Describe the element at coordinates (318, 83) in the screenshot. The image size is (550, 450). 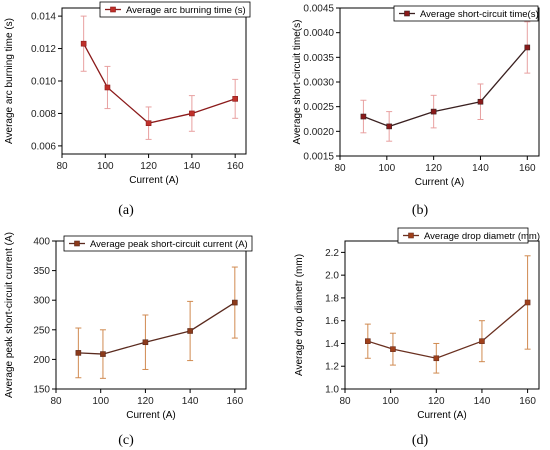
I see `y-tick-label: 0.0030` at that location.